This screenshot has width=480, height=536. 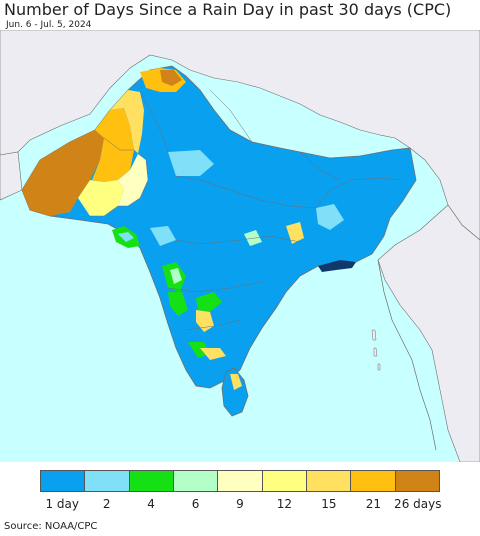 I want to click on andaman-islands, so click(x=376, y=350).